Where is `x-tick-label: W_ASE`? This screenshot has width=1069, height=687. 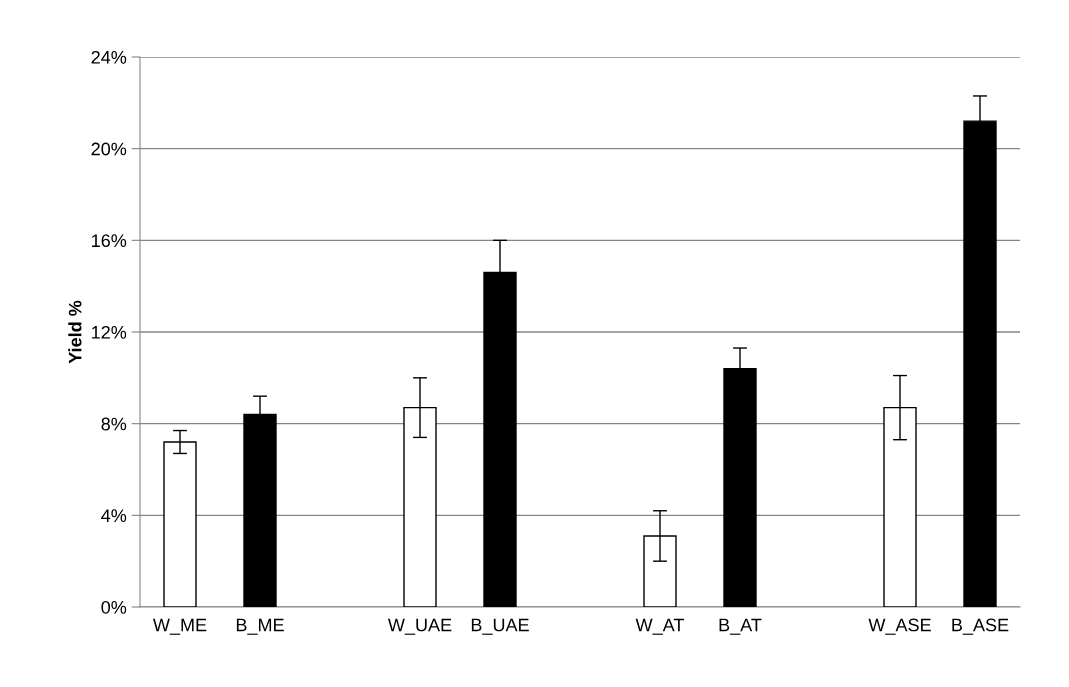 x-tick-label: W_ASE is located at coordinates (899, 626).